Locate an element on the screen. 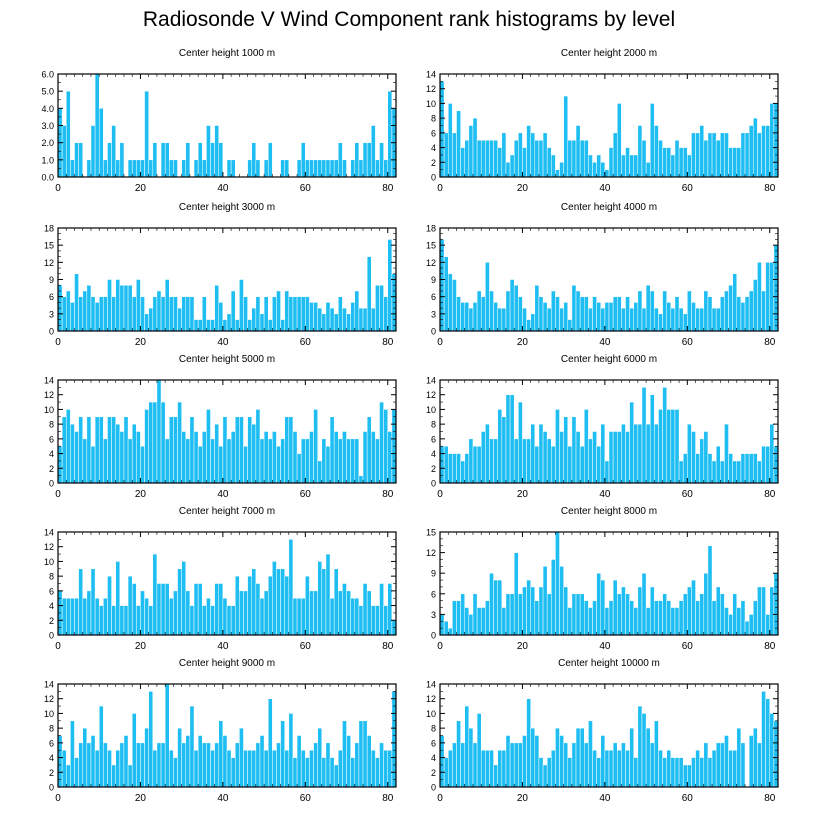  x-tick-label: 60 is located at coordinates (306, 798).